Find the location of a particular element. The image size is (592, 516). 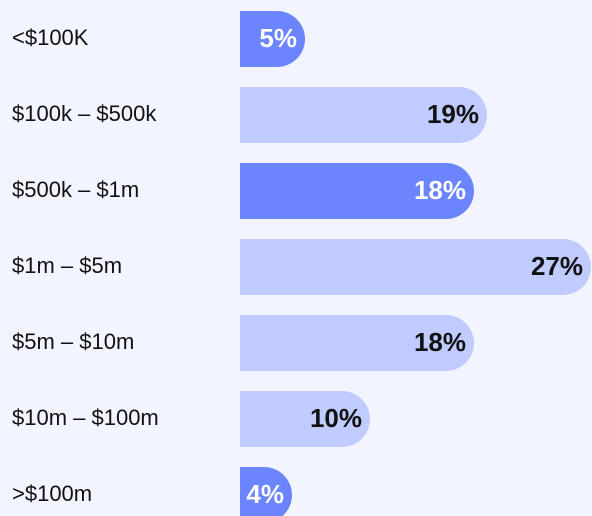

category-label: <$100K is located at coordinates (50, 37).